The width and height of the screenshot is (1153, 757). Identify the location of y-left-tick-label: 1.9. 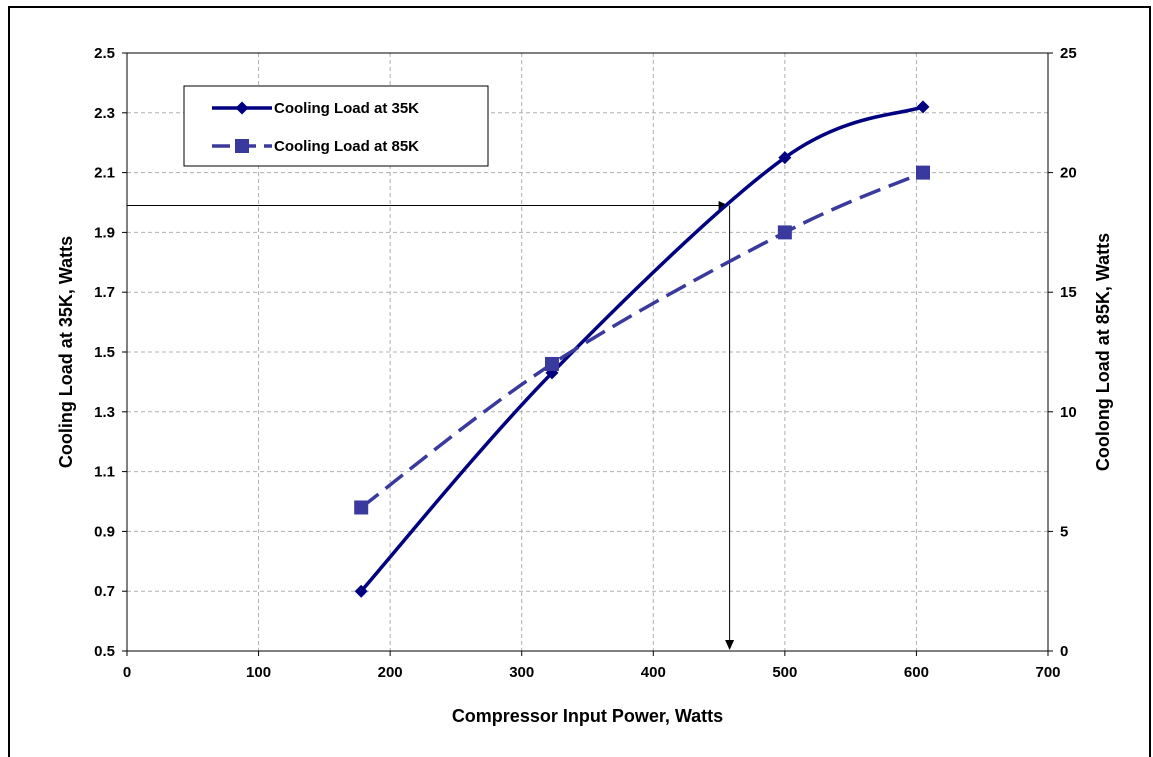
(104, 232).